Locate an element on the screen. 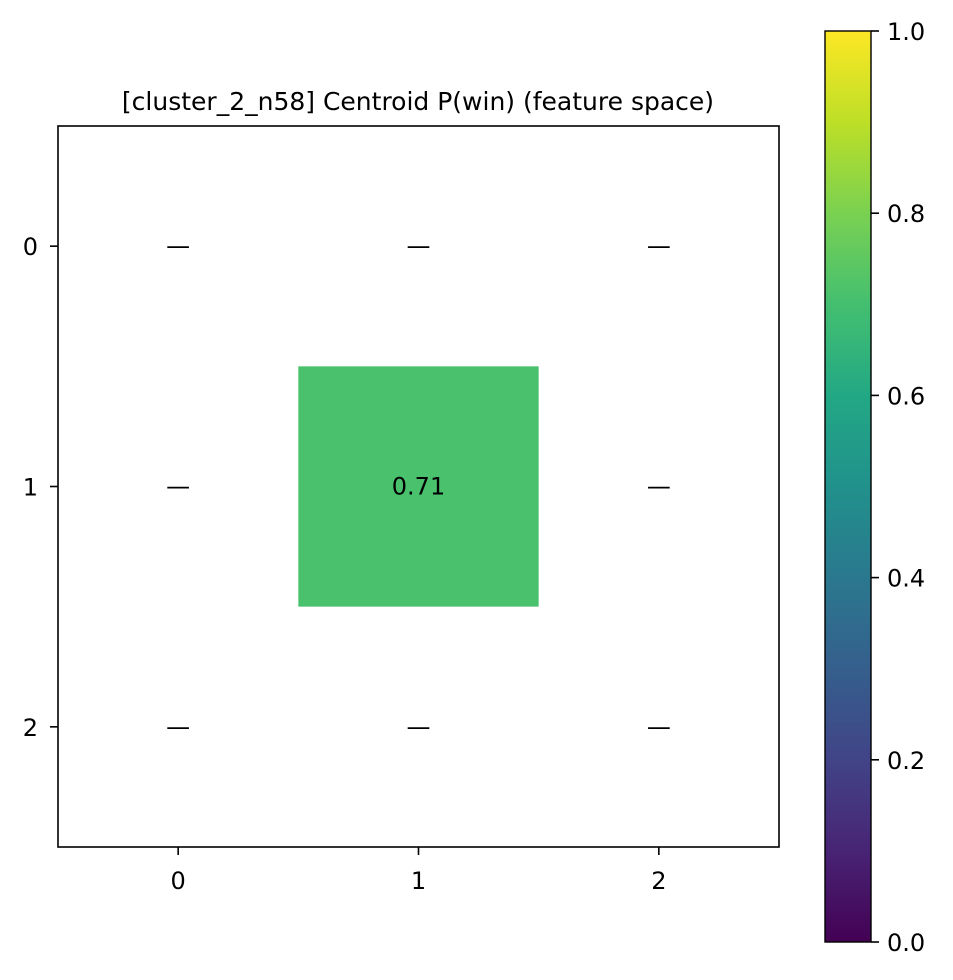  cell-label-r0-c2: — is located at coordinates (659, 246).